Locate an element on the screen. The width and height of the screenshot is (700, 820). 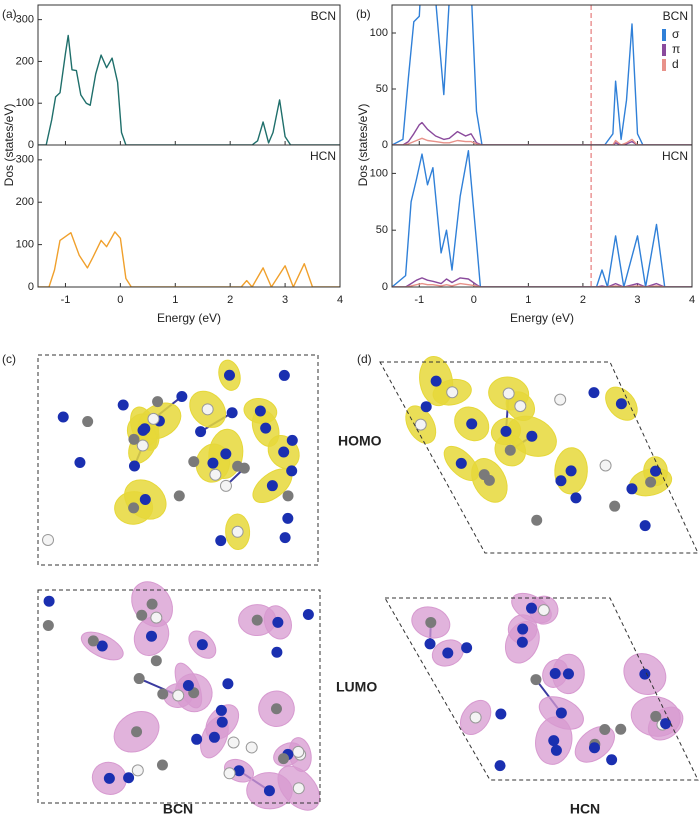
legend-label: σ is located at coordinates (676, 34).